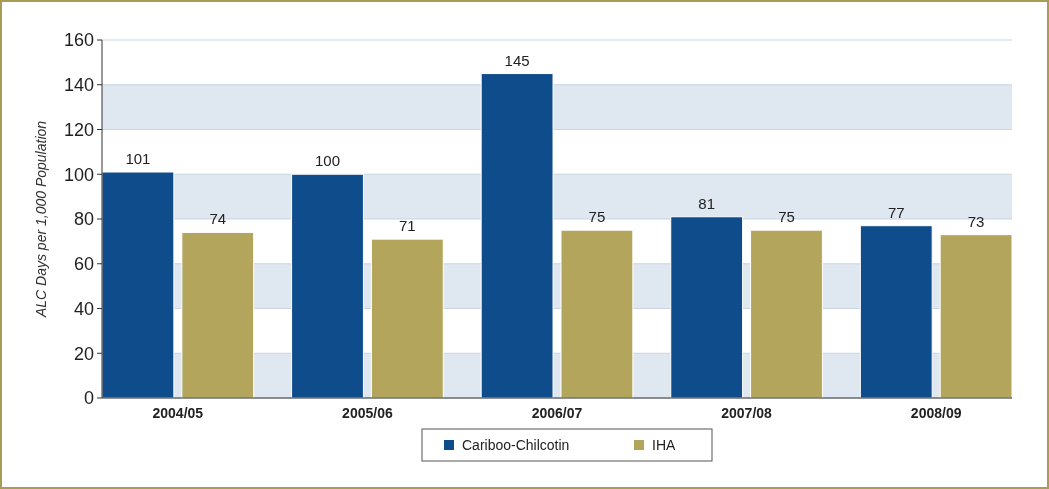  Describe the element at coordinates (327, 161) in the screenshot. I see `data-label: 100` at that location.